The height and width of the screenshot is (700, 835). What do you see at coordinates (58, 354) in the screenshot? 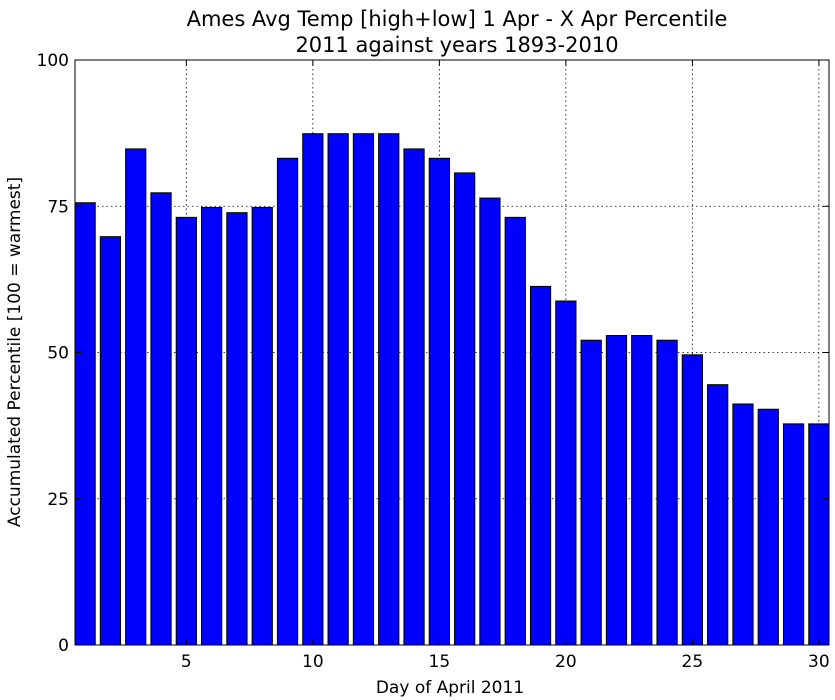
I see `y-tick-label: 50` at bounding box center [58, 354].